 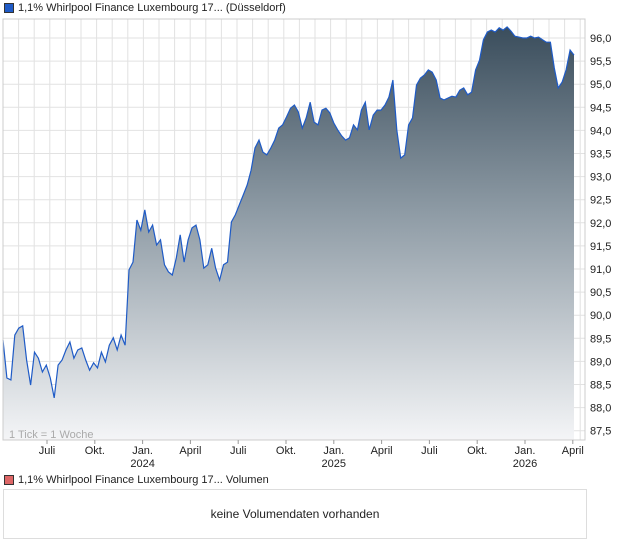 I want to click on y-tick-label: 95,5, so click(x=600, y=62).